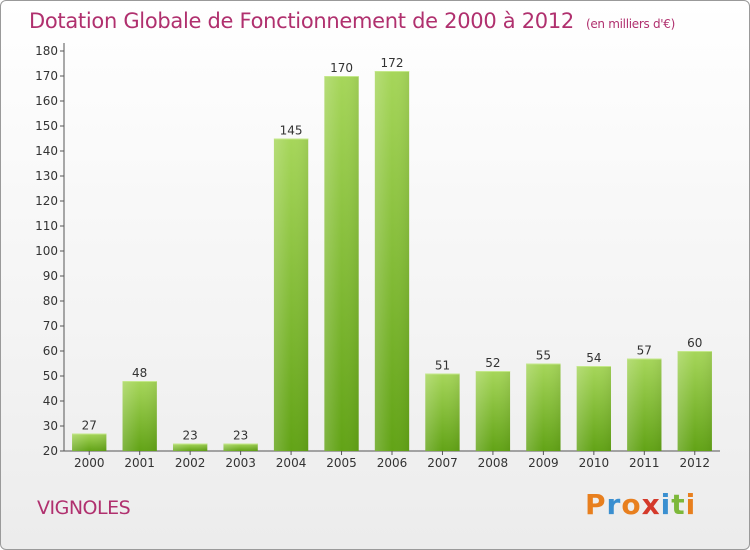 The width and height of the screenshot is (750, 550). I want to click on chart-subtitle: (en milliers d'€), so click(630, 24).